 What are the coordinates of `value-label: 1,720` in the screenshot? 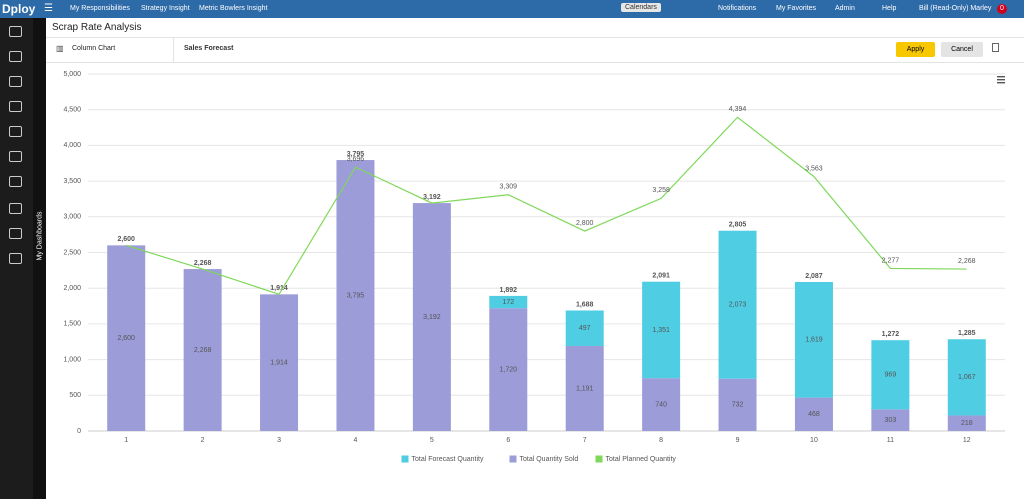 It's located at (509, 369).